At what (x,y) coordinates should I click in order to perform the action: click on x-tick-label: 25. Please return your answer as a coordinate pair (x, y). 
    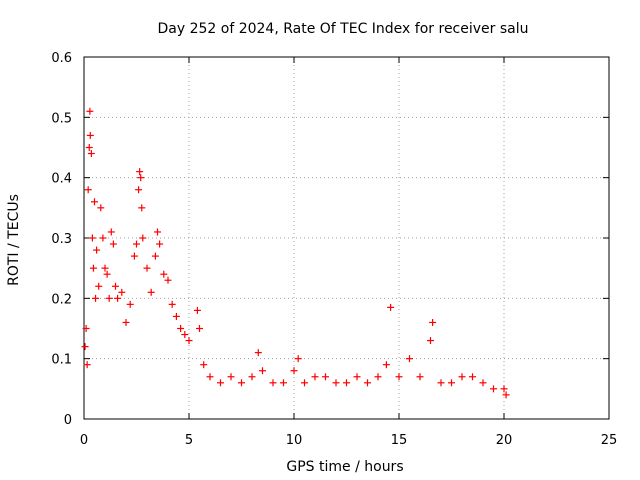
    Looking at the image, I should click on (609, 440).